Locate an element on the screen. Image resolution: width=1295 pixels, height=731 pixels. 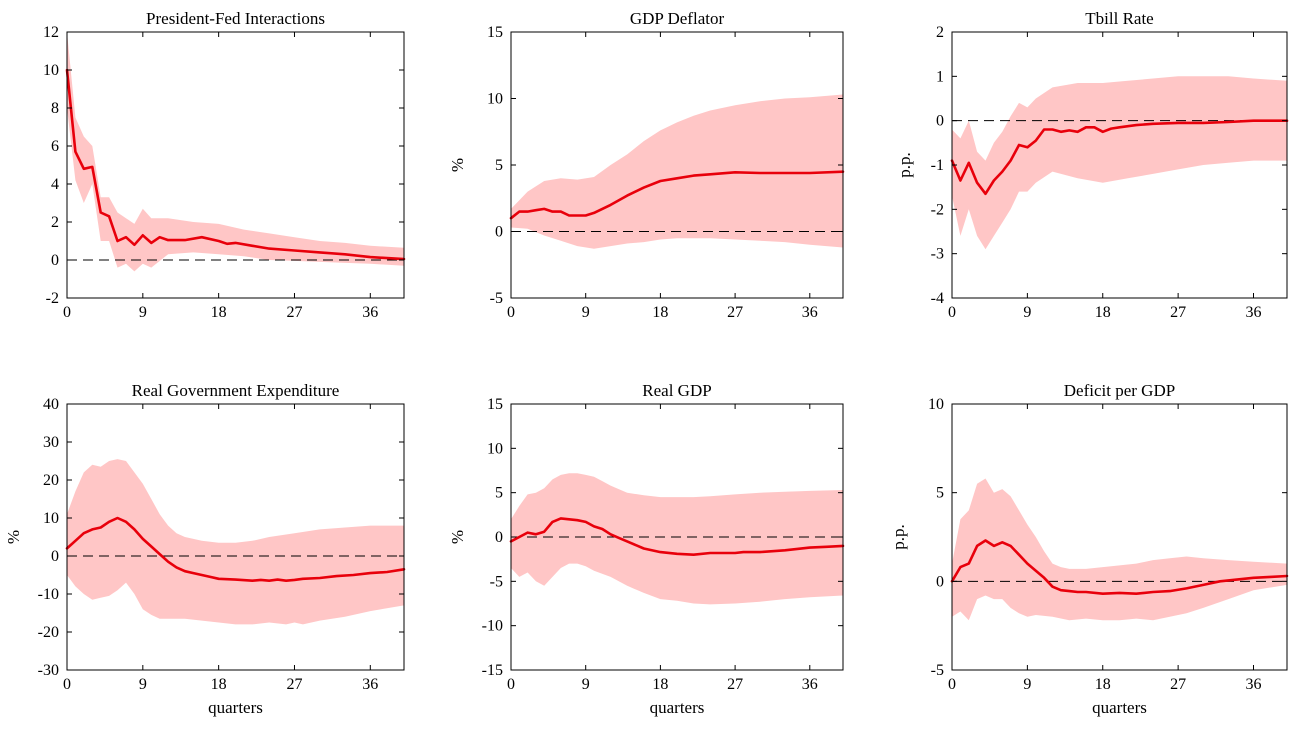
panel-3: 0 9 18 27 36 -4 -3 -2 -1 0 1 2 Tbill Rate p.p. is located at coordinates (1092, 165).